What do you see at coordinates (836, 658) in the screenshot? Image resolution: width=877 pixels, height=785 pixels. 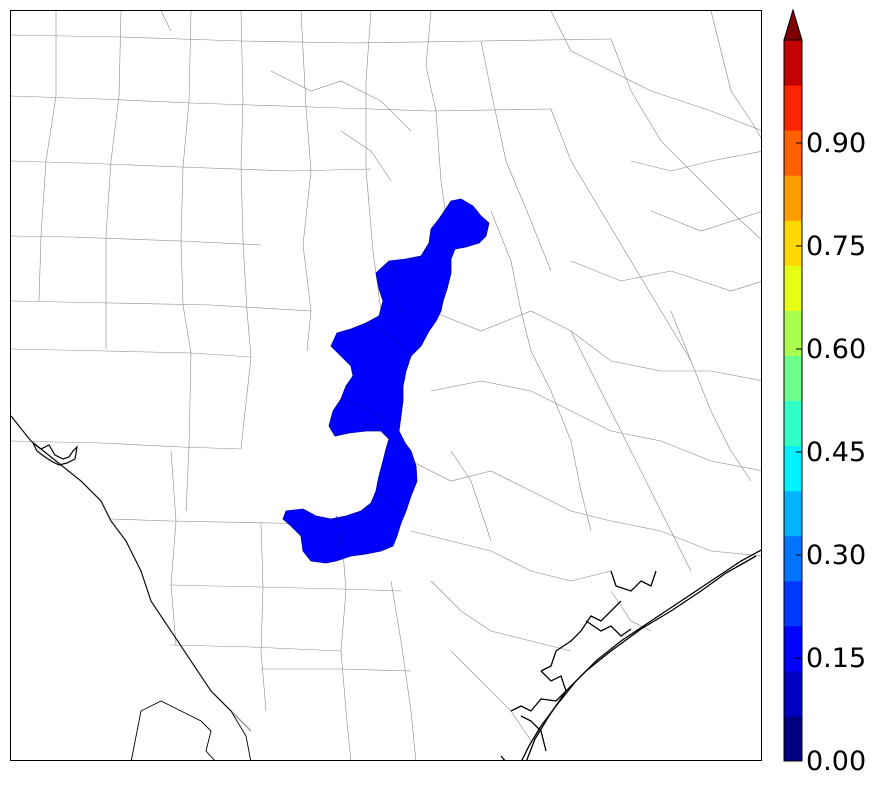 I see `colorbar-tick-label: 0.15` at bounding box center [836, 658].